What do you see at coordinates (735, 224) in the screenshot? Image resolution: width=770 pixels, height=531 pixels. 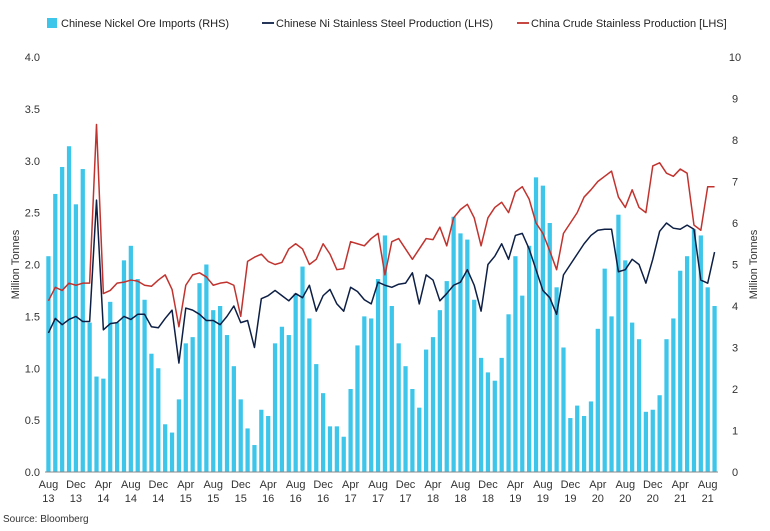 I see `y-right-tick-label: 6` at bounding box center [735, 224].